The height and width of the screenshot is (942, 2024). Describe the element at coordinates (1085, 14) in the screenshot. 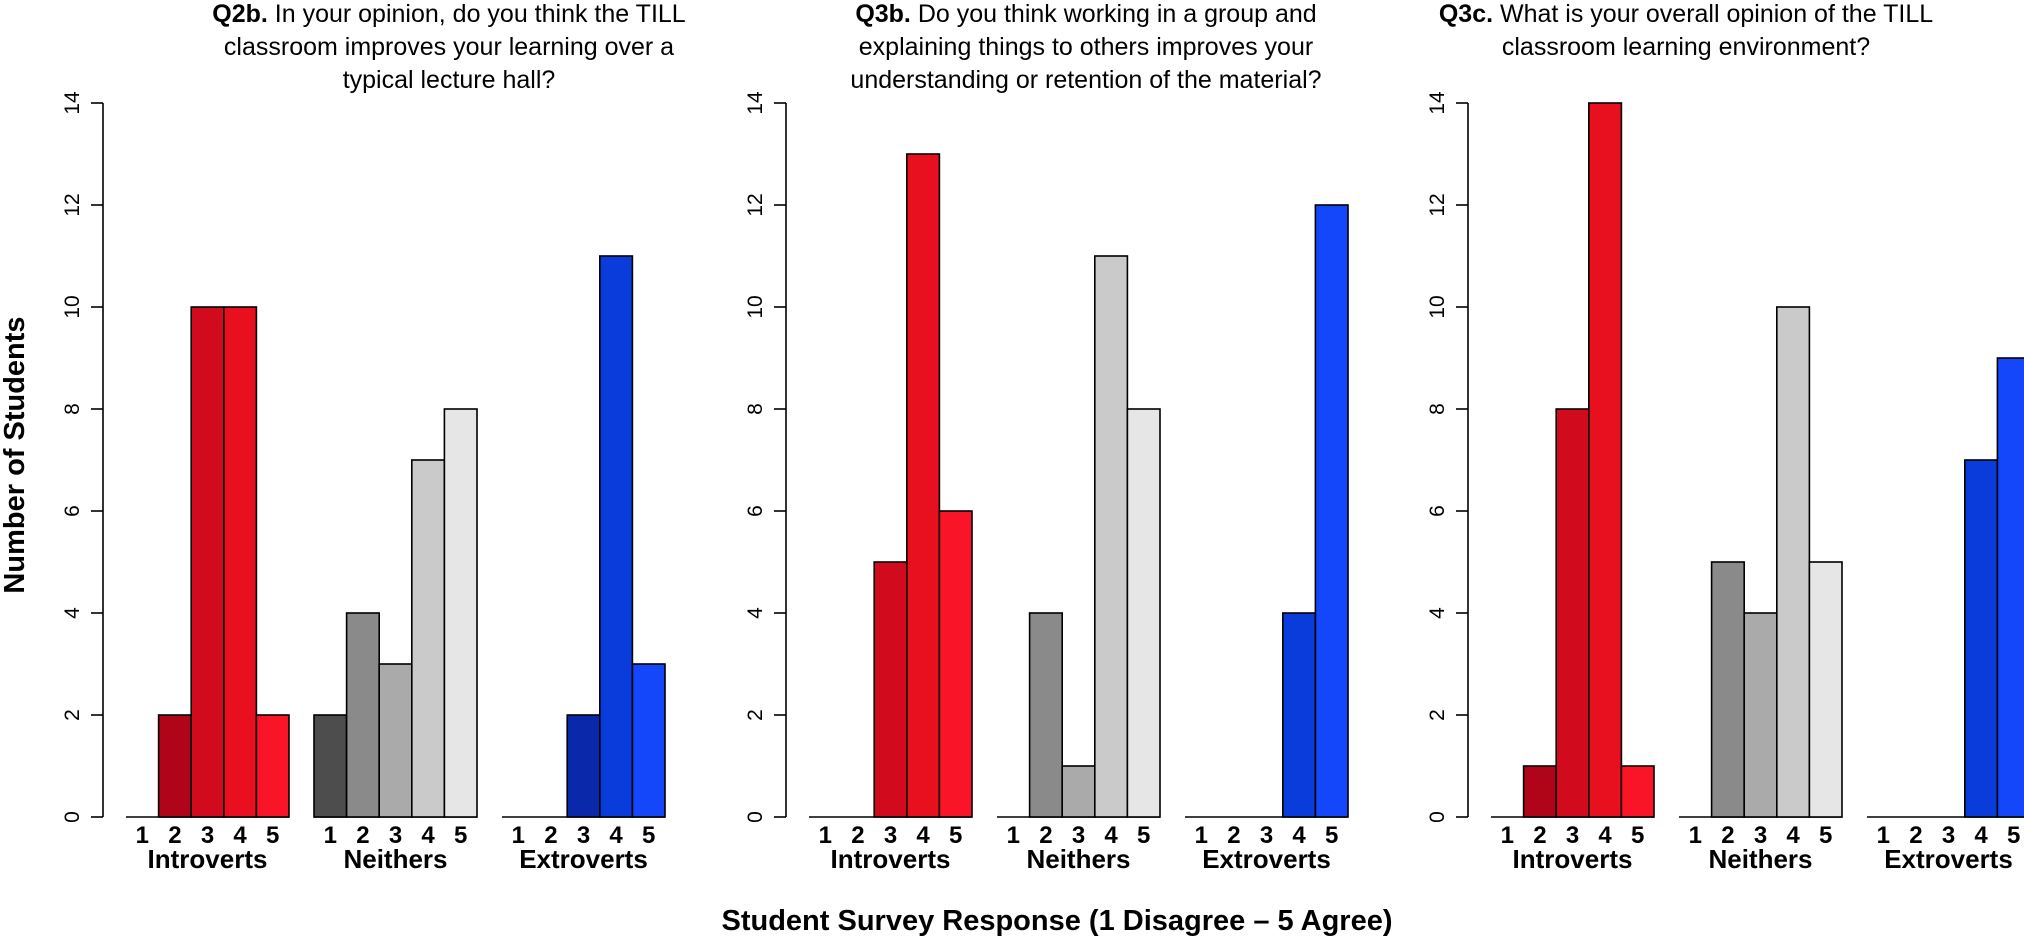

I see `chart-title-line: Q3b. Do you think working in a group and` at that location.